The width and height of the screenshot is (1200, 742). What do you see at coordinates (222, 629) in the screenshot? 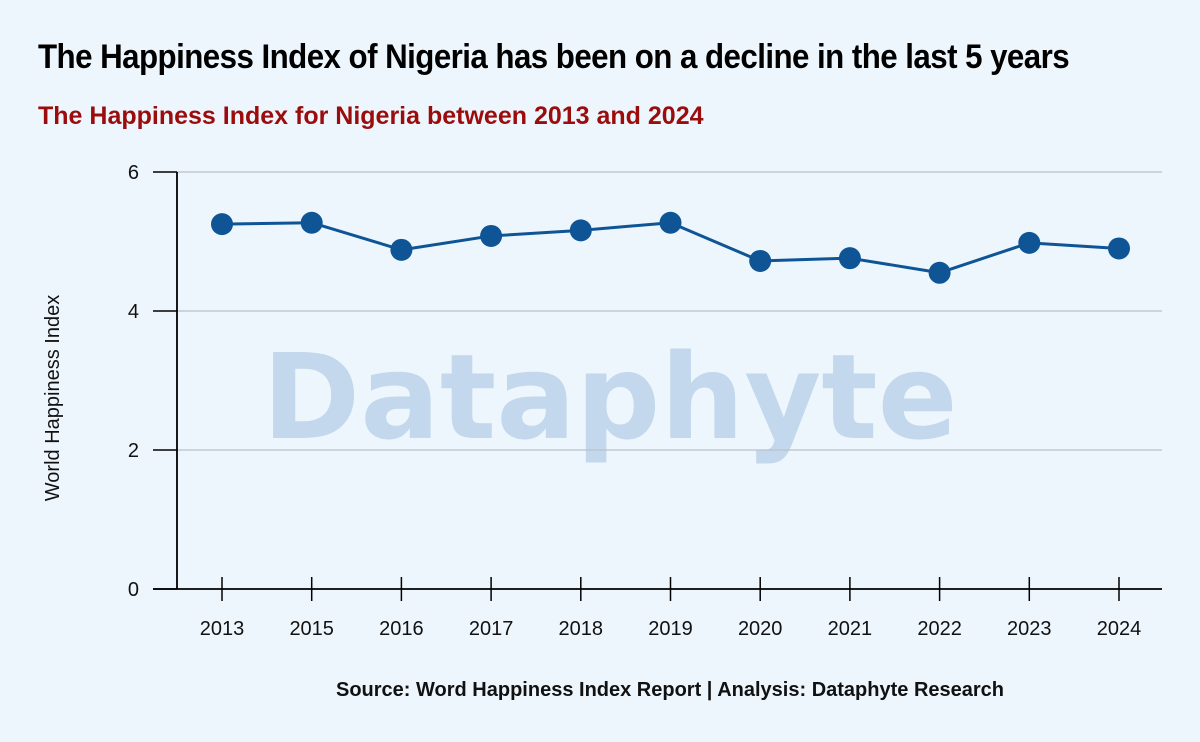
I see `x-tick-label: 2013` at bounding box center [222, 629].